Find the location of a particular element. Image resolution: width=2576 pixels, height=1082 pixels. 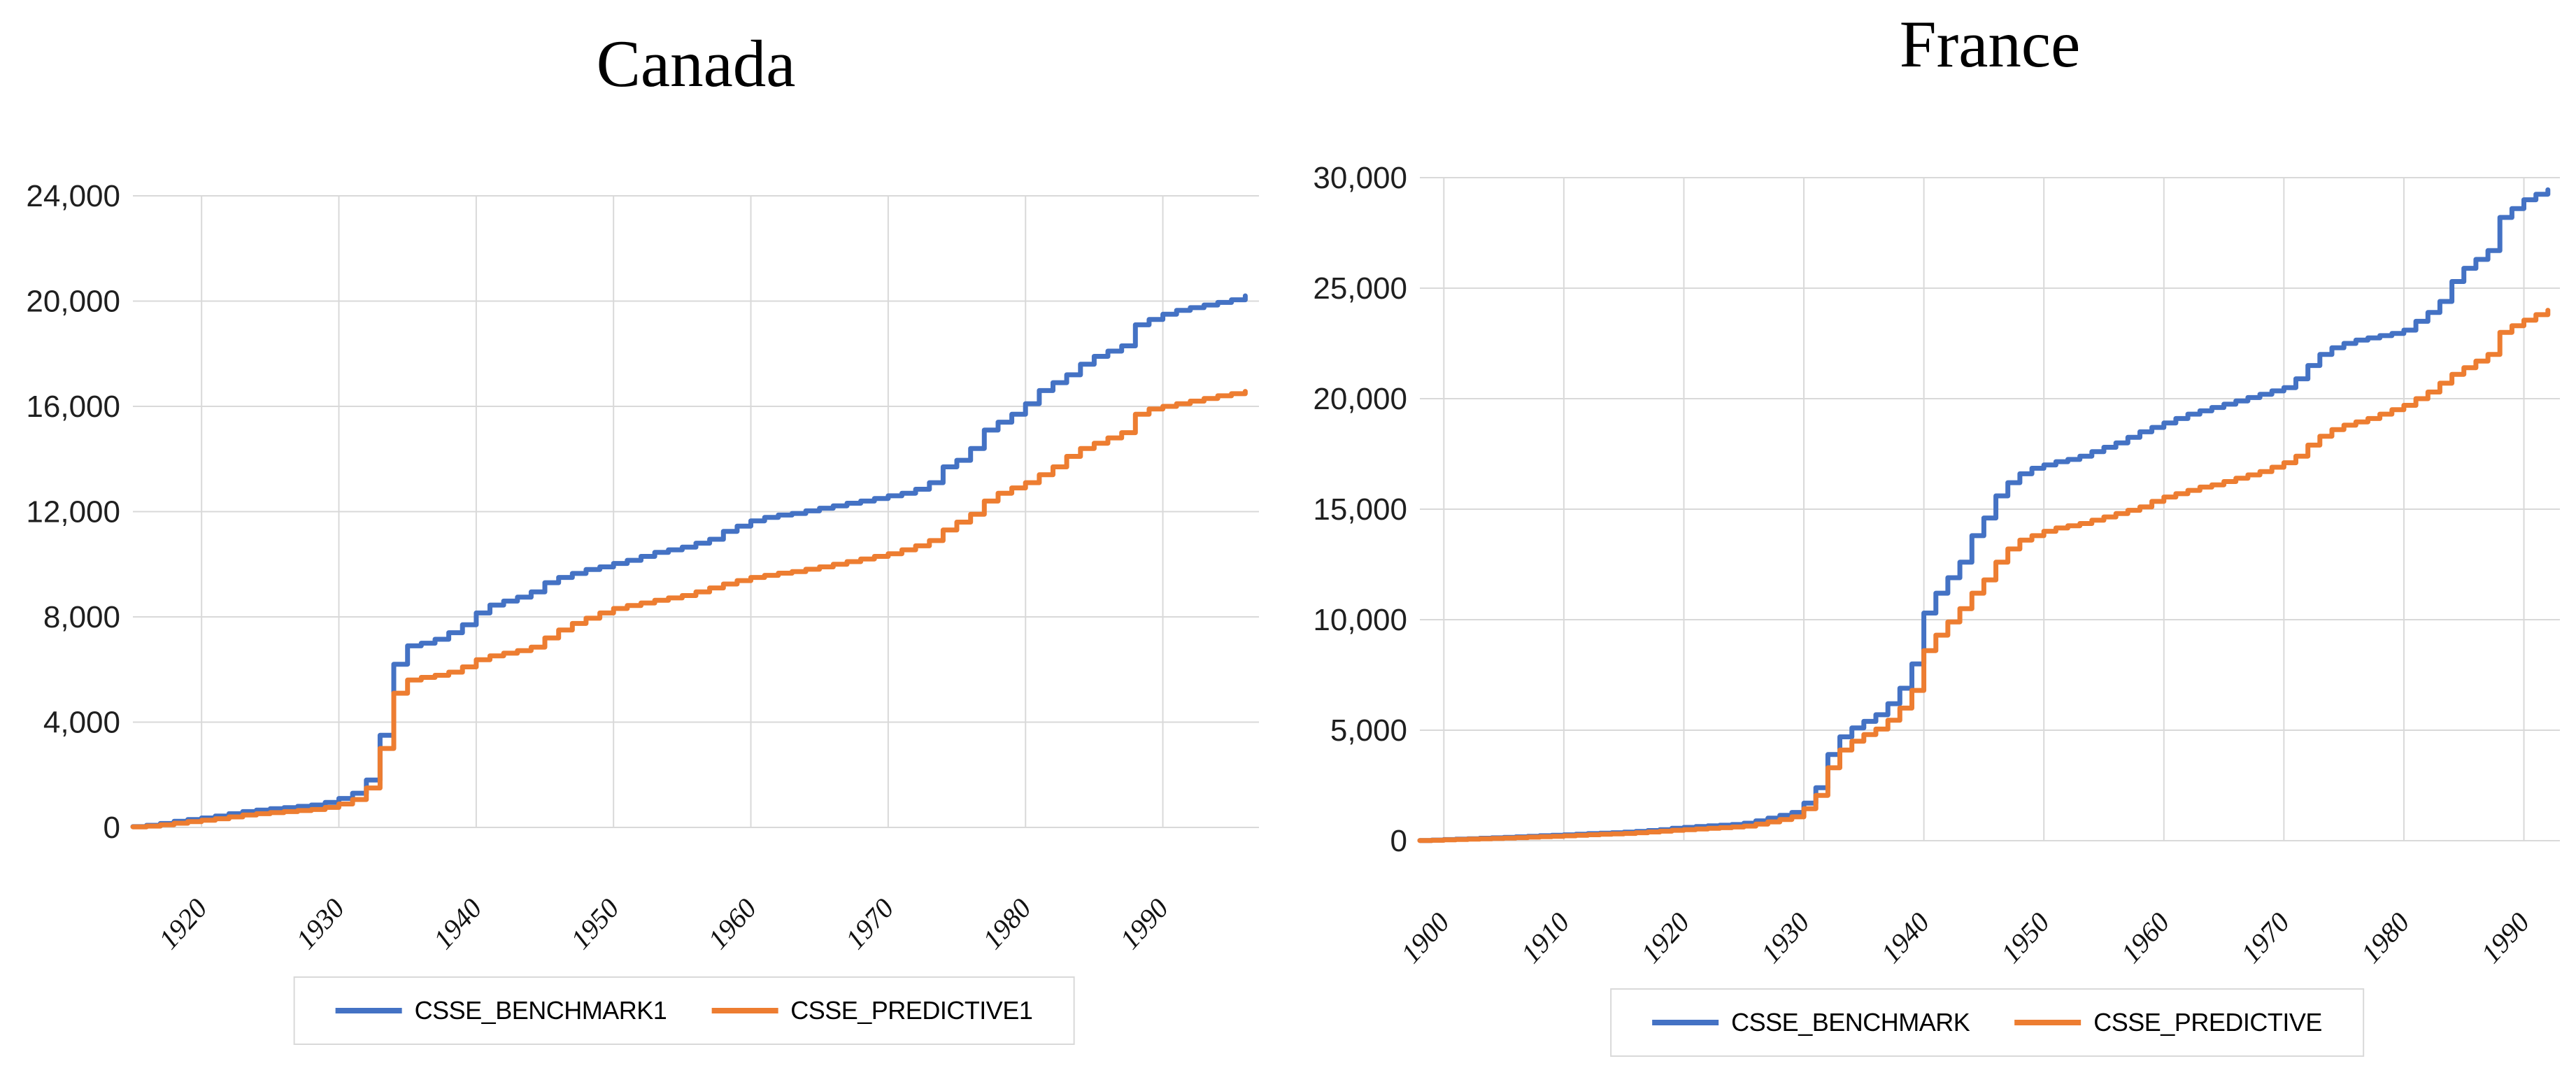

y-axis-tick-label: 24,000 is located at coordinates (73, 196).